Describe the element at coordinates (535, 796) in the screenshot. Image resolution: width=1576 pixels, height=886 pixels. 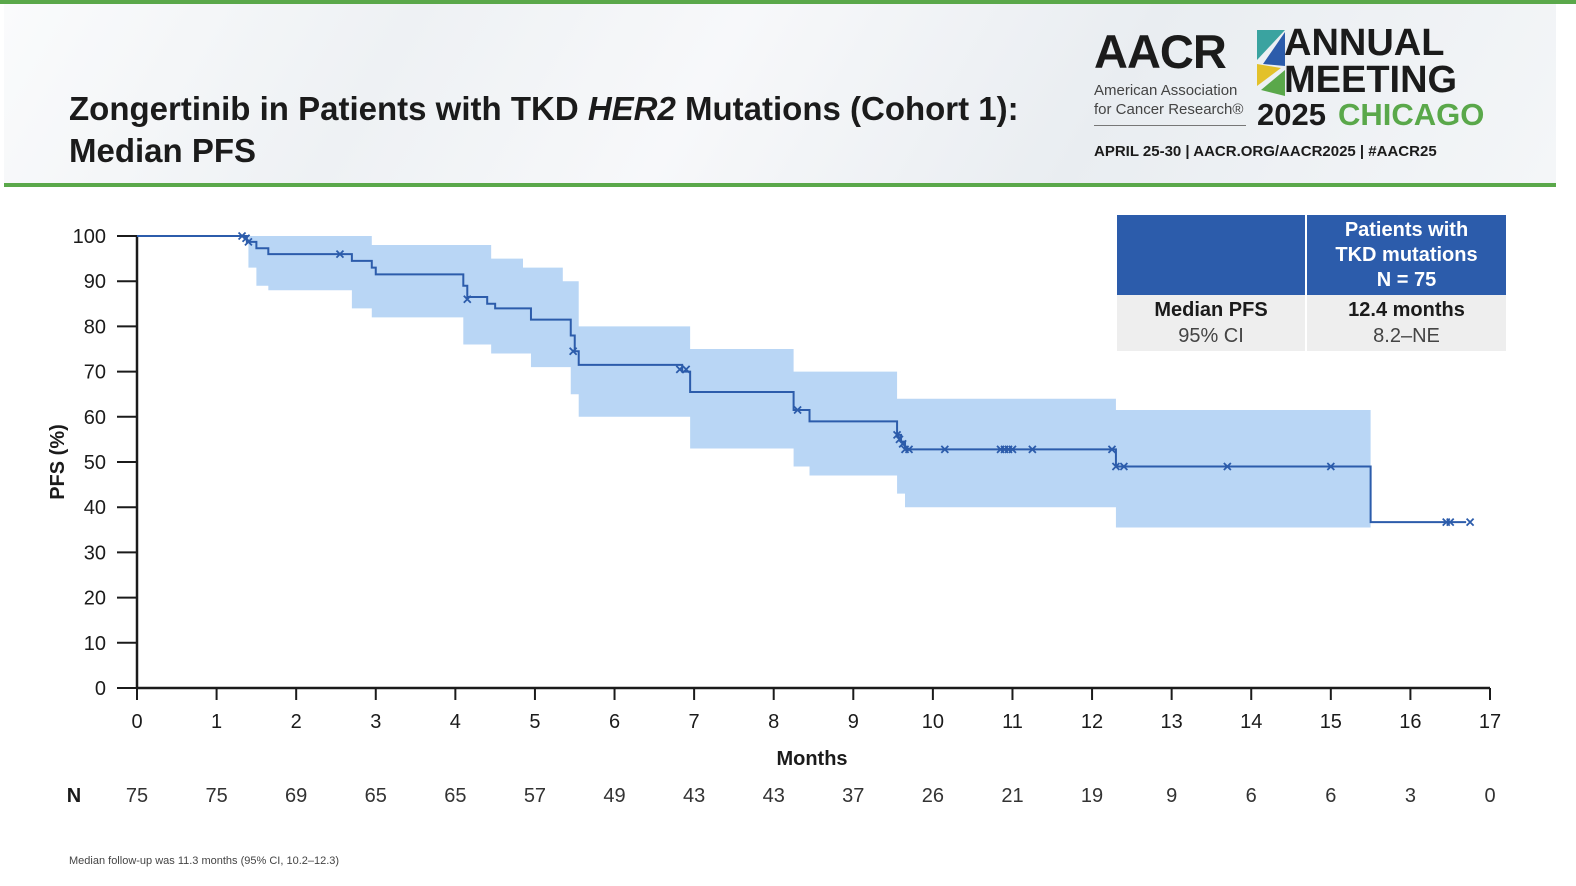
I see `at-risk-value: 57` at that location.